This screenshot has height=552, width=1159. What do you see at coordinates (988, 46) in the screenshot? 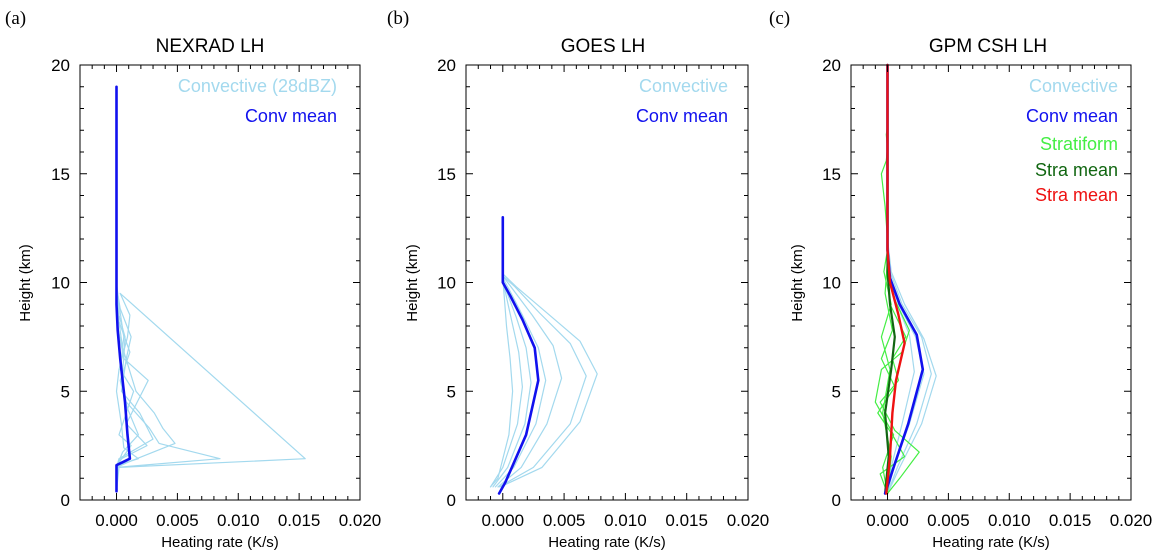
I see `panel-title: GPM CSH LH` at bounding box center [988, 46].